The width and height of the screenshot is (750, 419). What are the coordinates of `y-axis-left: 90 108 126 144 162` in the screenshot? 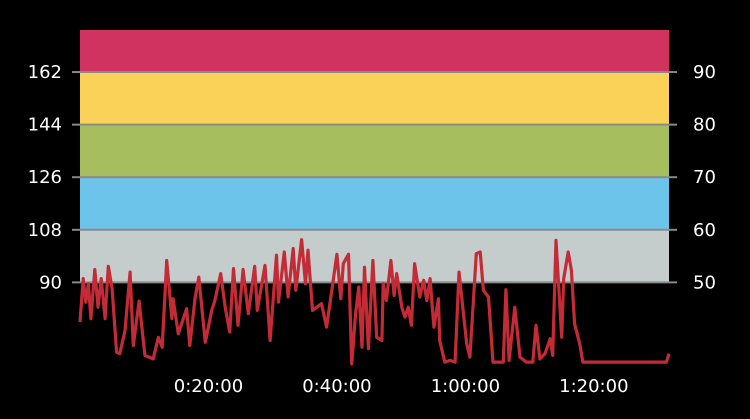 It's located at (54, 177).